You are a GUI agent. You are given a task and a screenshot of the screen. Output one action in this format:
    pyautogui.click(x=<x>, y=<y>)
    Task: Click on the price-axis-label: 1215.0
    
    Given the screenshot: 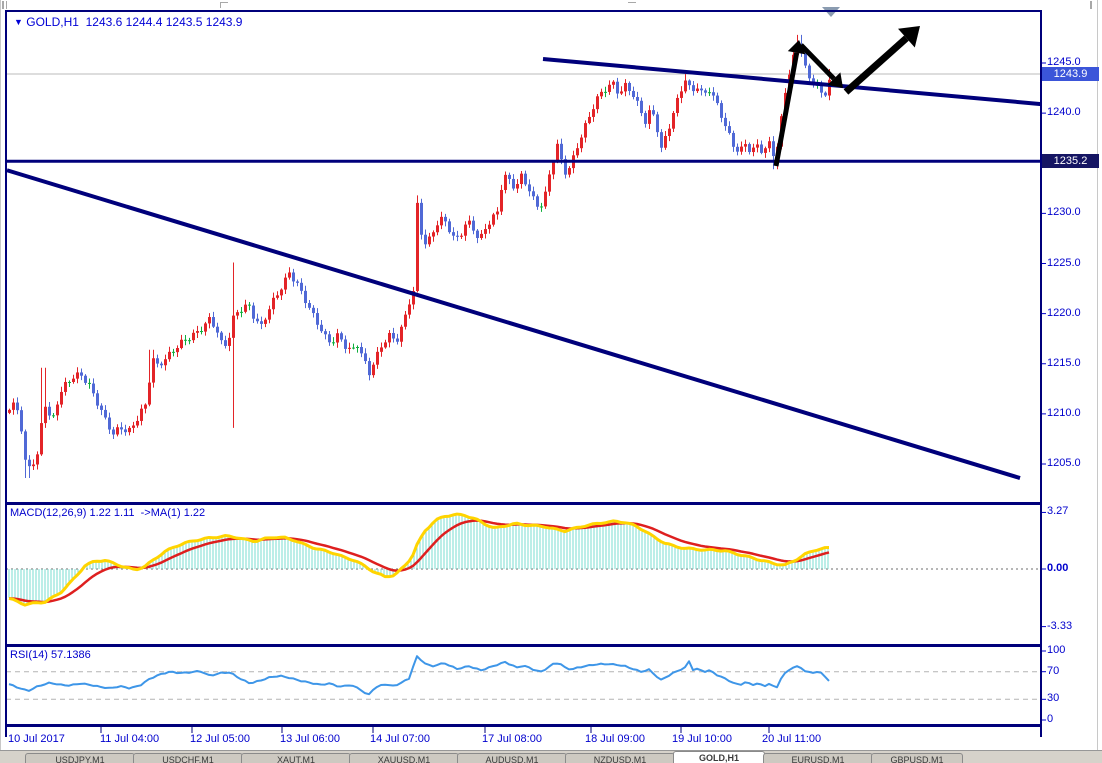 What is the action you would take?
    pyautogui.click(x=1064, y=362)
    